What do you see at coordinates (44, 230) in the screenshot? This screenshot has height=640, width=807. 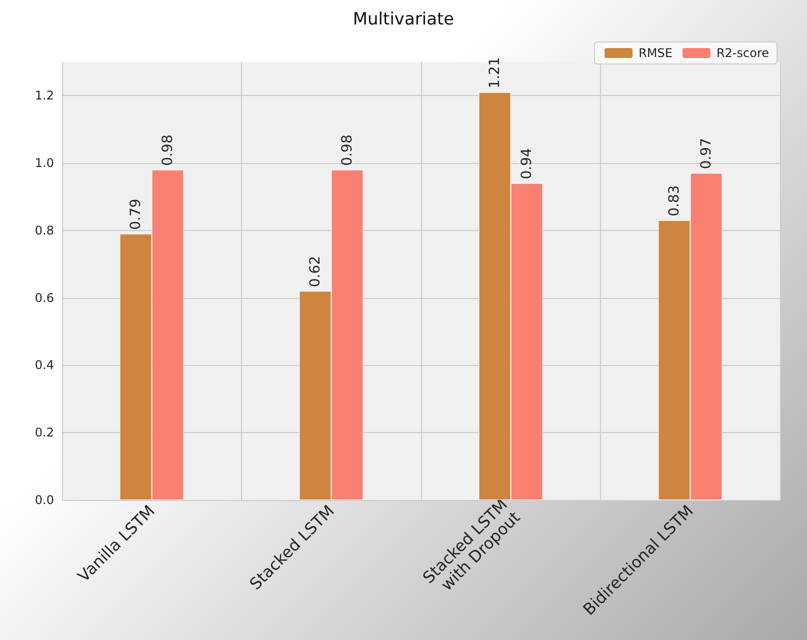 I see `y-tick-label: 0.8` at bounding box center [44, 230].